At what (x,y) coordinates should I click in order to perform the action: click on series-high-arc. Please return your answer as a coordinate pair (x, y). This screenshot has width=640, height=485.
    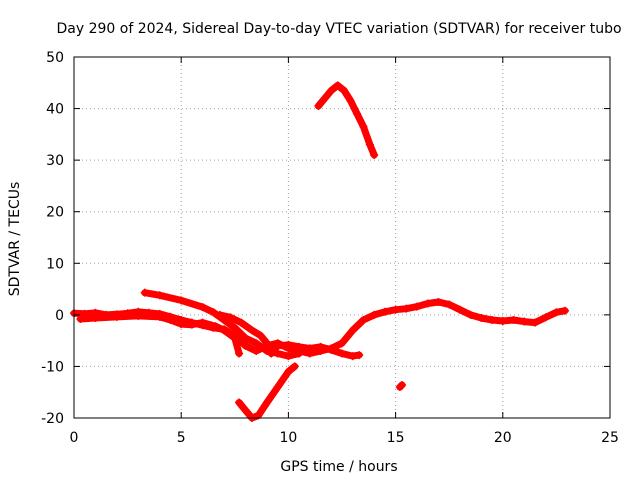
    Looking at the image, I should click on (346, 120).